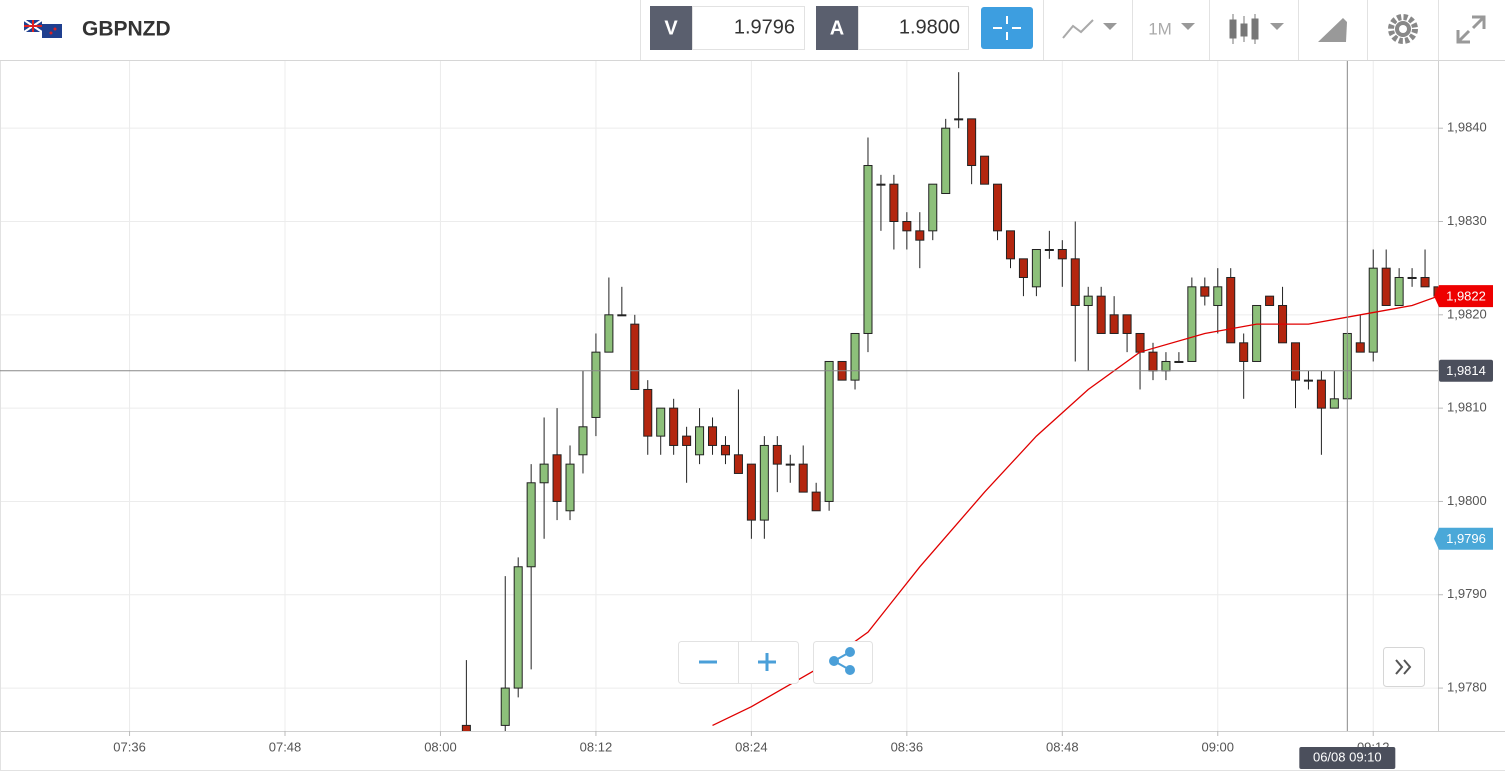 This screenshot has height=771, width=1505. Describe the element at coordinates (126, 29) in the screenshot. I see `symbol: GBPNZD` at that location.